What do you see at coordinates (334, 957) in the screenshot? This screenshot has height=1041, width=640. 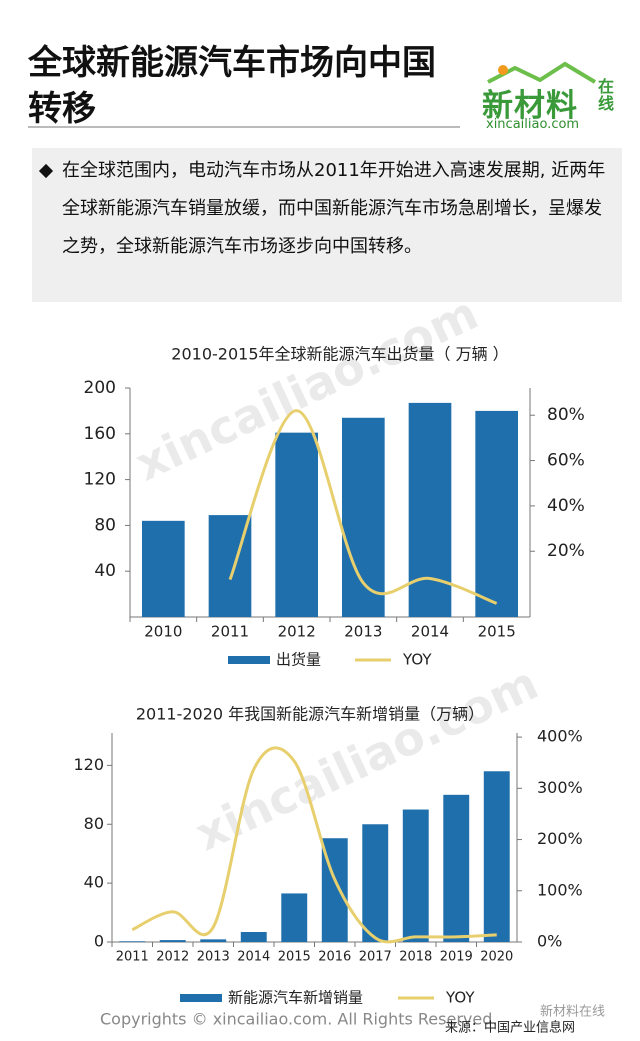 I see `x-tick-label: 2016` at bounding box center [334, 957].